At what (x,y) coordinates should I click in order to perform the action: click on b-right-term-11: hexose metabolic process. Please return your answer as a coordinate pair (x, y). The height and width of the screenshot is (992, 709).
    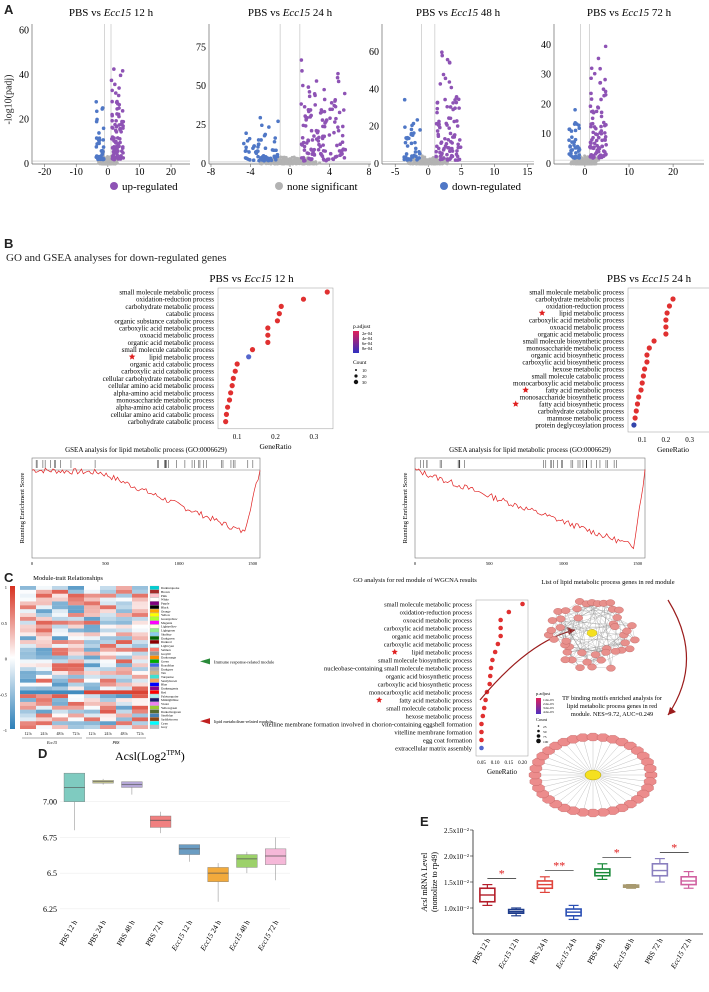
    Looking at the image, I should click on (588, 370).